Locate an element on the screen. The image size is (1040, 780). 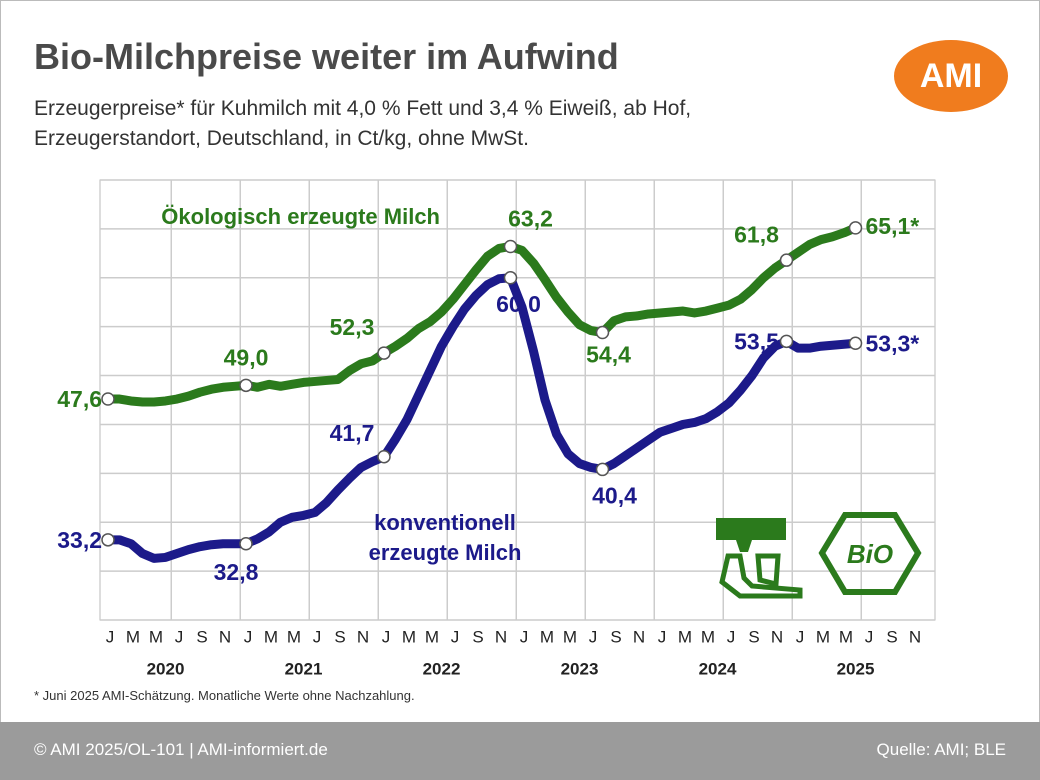
data-label: 52,3 is located at coordinates (352, 327).